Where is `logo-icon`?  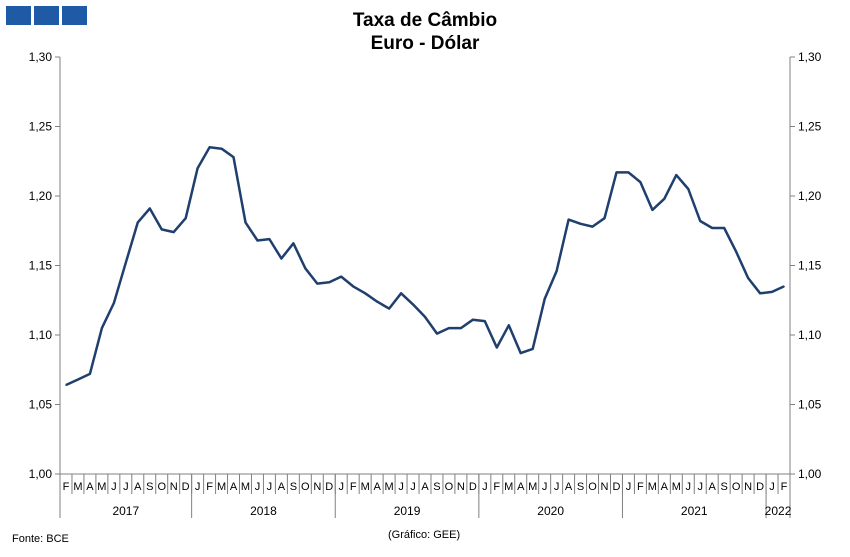
logo-icon is located at coordinates (46, 15).